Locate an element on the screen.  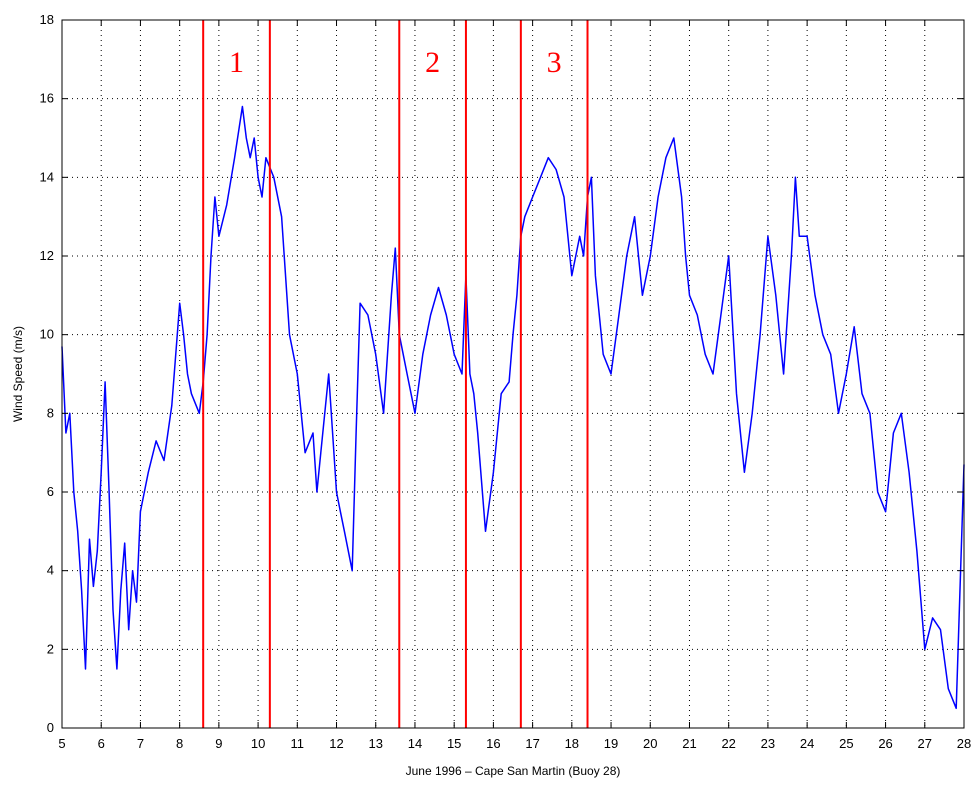
y-tick-label: 14 is located at coordinates (47, 176).